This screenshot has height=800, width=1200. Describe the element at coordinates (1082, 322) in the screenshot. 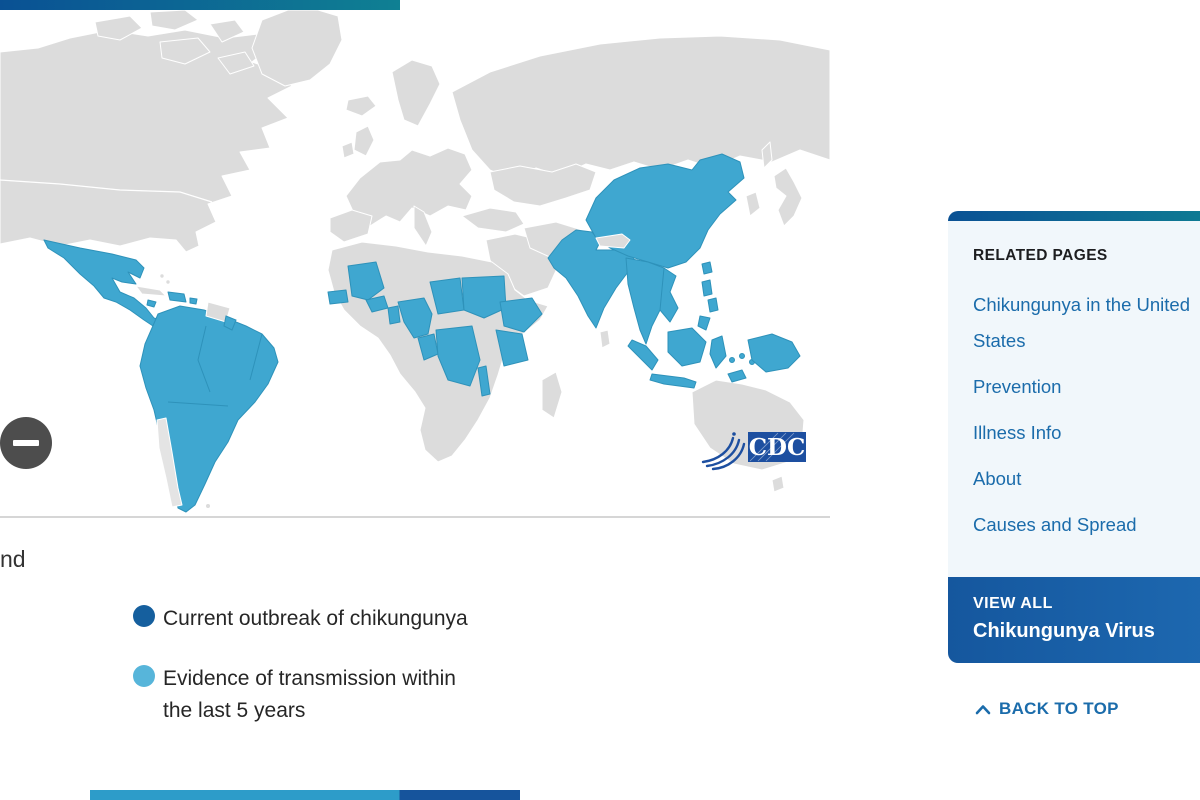

I see `sidebar-link-chikungunya-in-us: Chikungunya in the United States` at that location.